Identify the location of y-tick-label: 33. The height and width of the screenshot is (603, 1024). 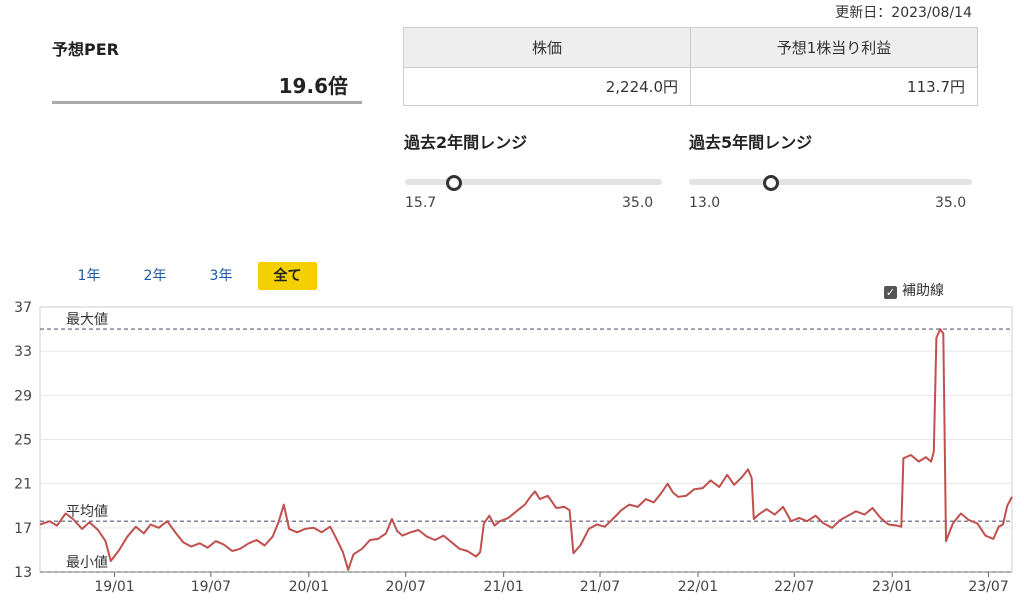
(23, 352).